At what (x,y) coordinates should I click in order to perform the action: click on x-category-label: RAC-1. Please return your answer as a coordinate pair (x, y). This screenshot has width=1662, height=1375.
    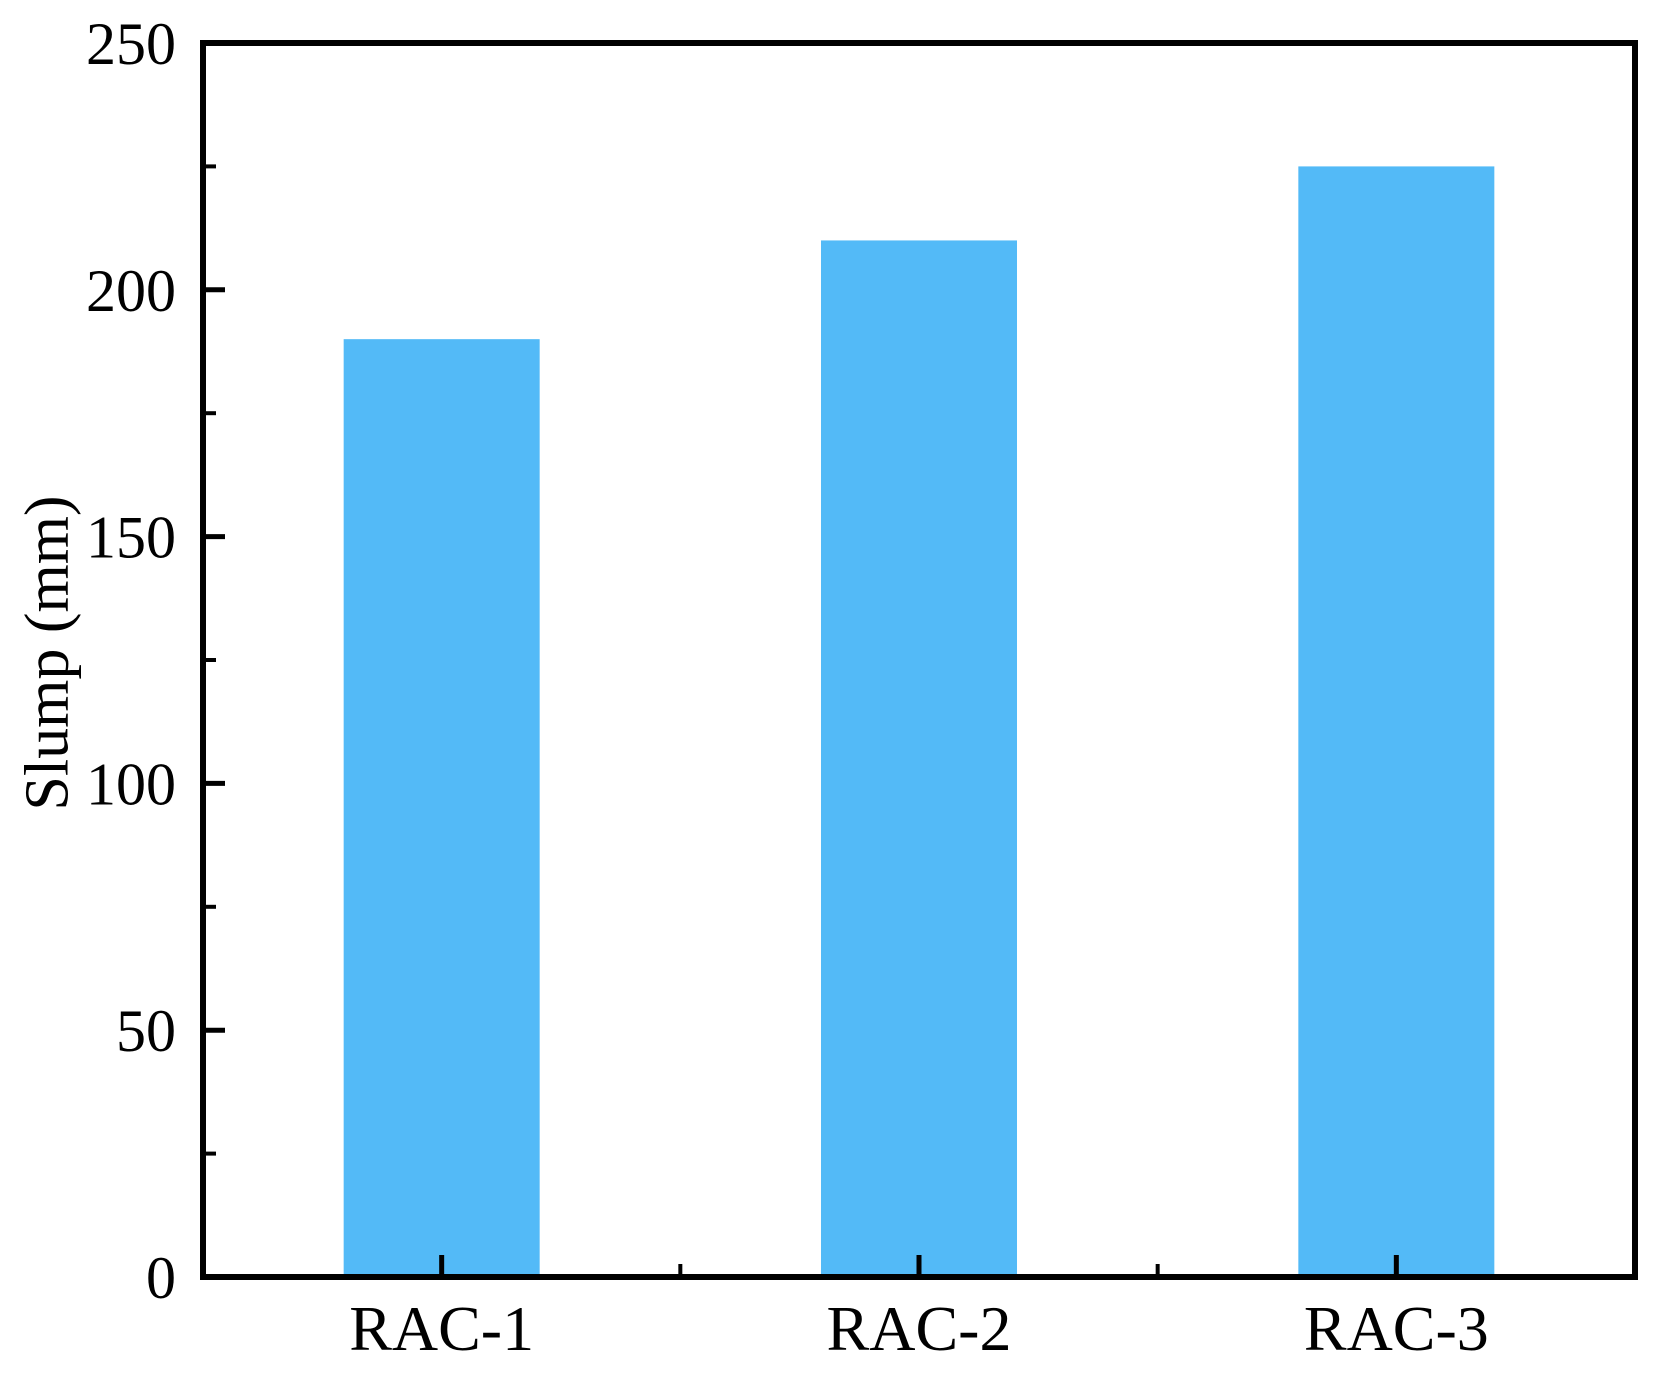
    Looking at the image, I should click on (441, 1328).